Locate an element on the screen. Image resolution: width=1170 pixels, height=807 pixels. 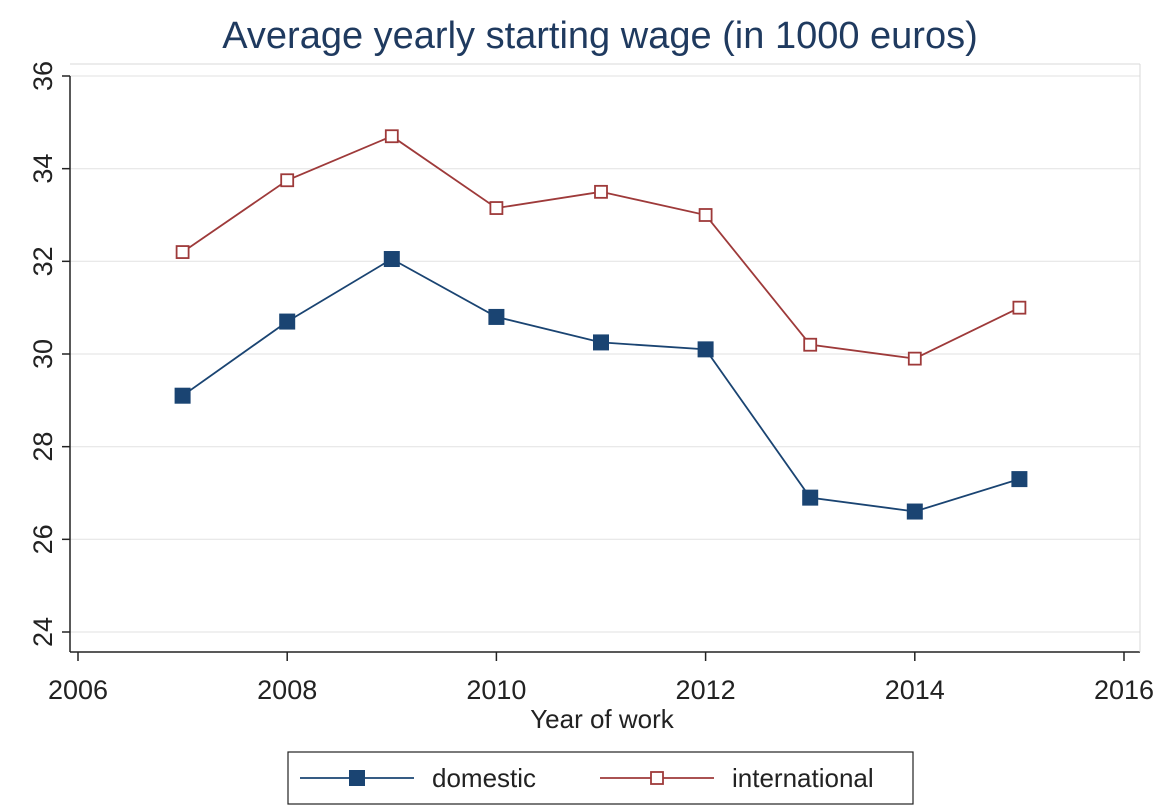
legend-item-domestic: domestic is located at coordinates (418, 778).